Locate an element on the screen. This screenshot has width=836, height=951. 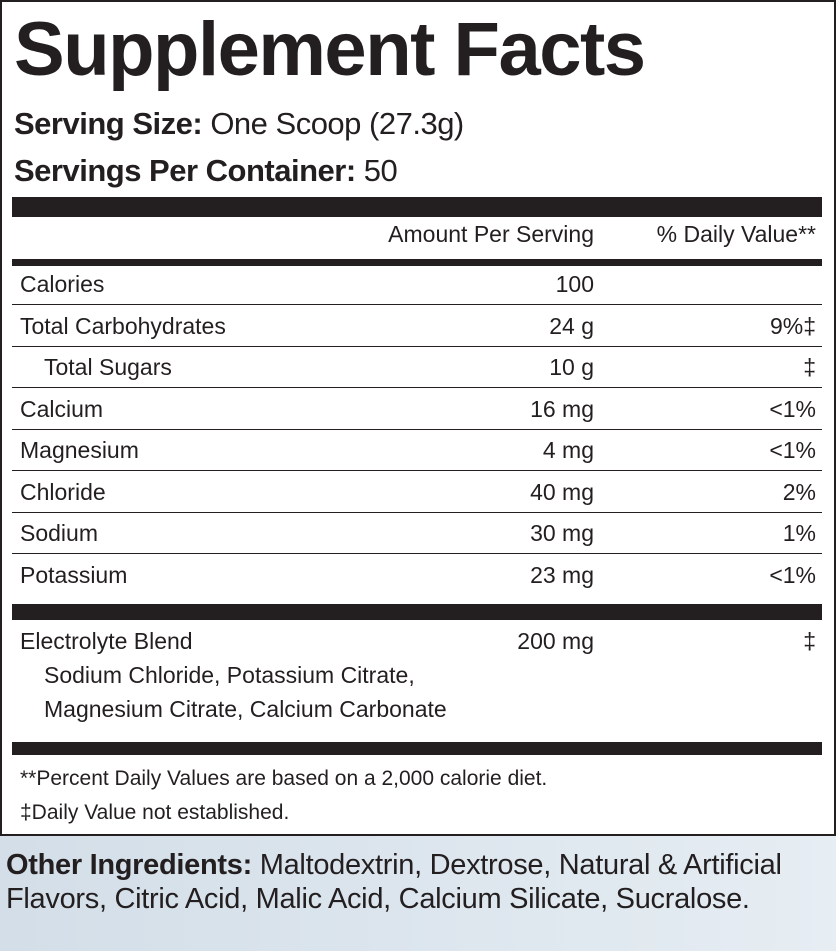
blend-ingredients-line: Sodium Chloride, Potassium Citrate, is located at coordinates (417, 675).